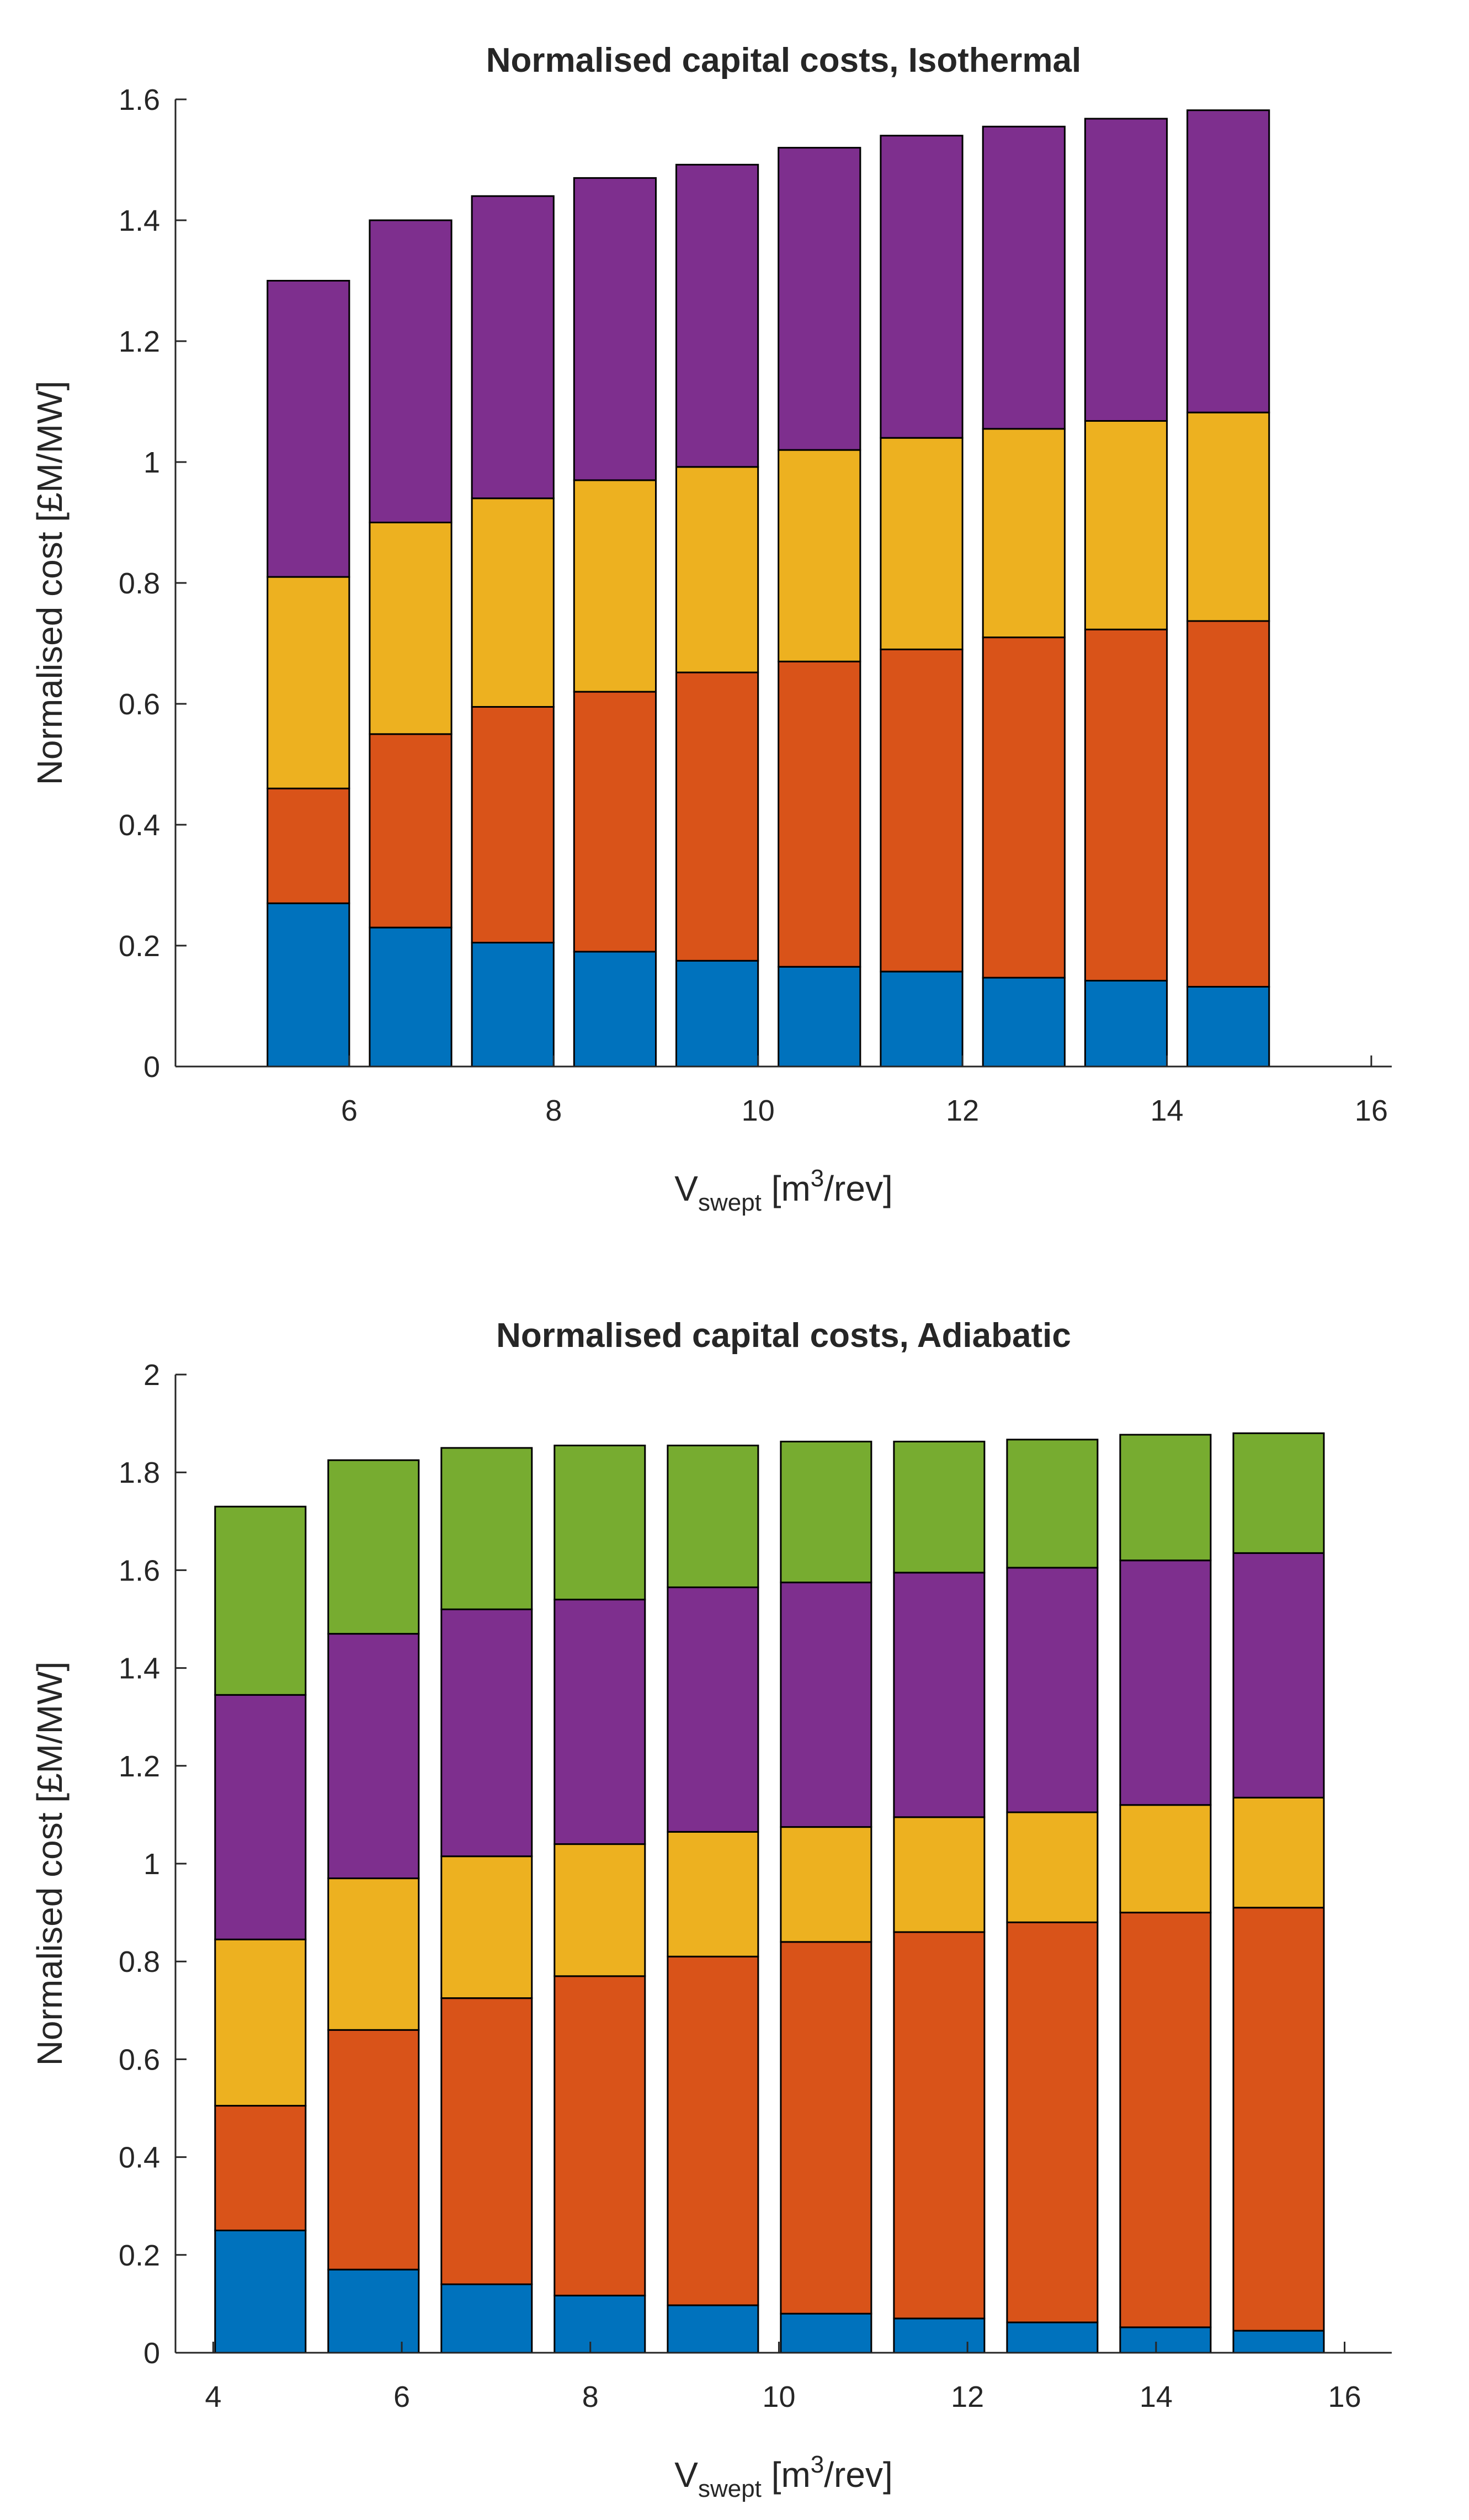  I want to click on isothermal-ytick-label-0: 0, so click(151, 1067).